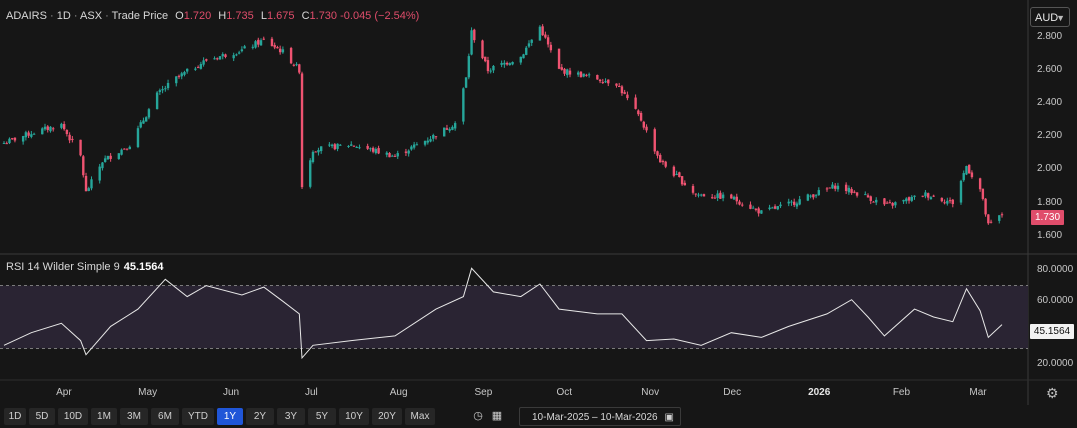  Describe the element at coordinates (230, 416) in the screenshot. I see `range-button-1y: 1Y` at that location.